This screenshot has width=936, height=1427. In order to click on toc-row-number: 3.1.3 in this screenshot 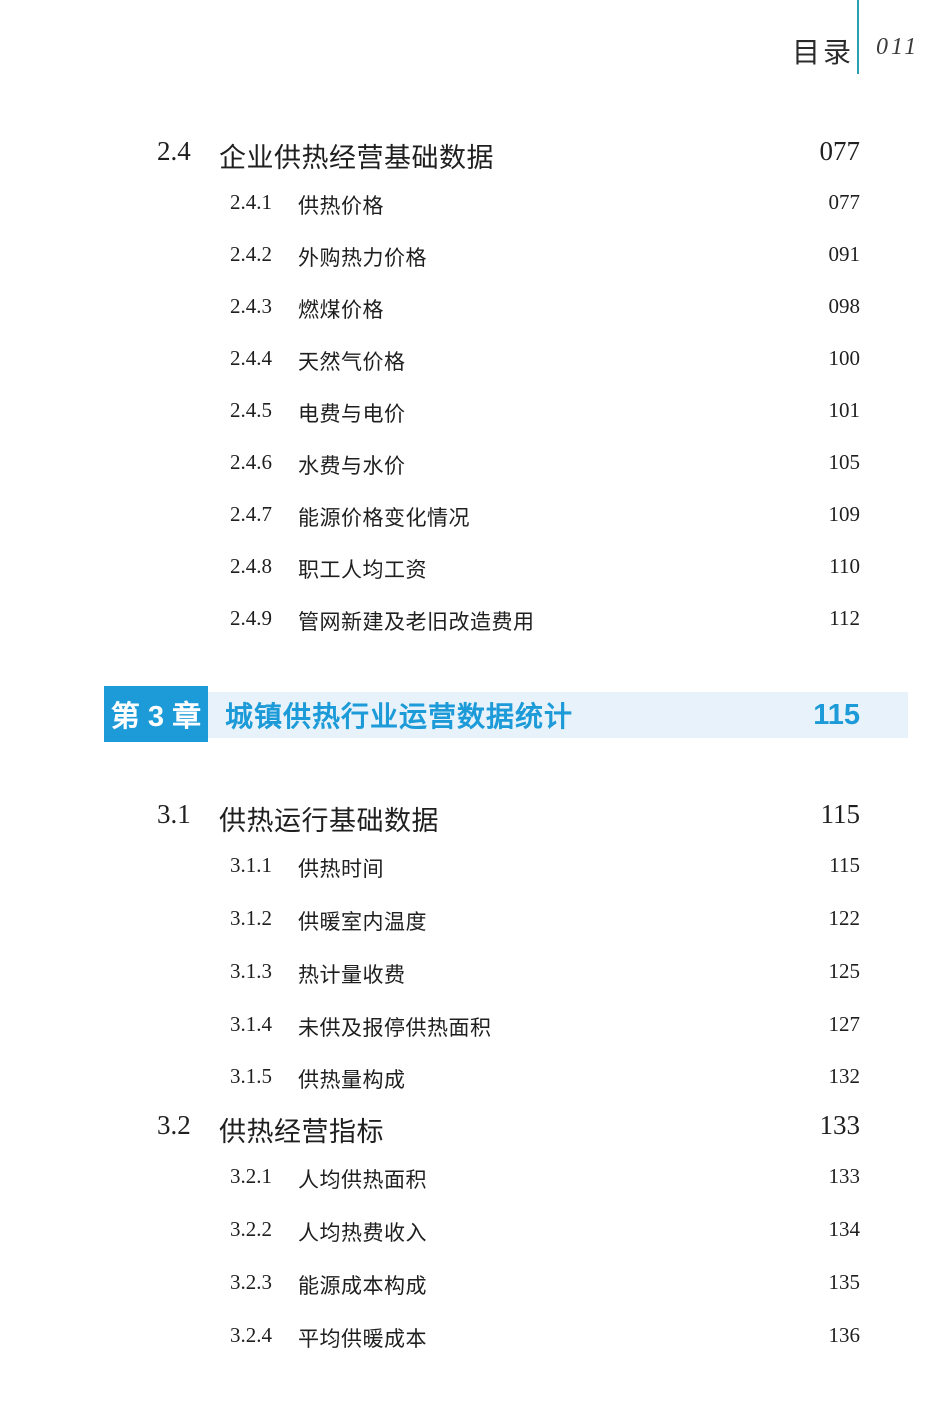, I will do `click(251, 971)`.